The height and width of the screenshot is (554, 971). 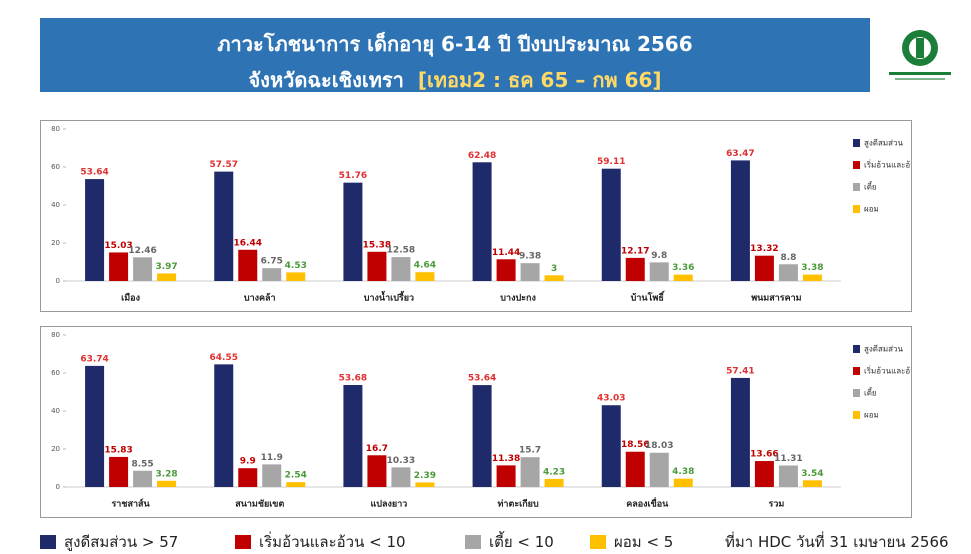 What do you see at coordinates (272, 262) in the screenshot?
I see `data-label: 6.75` at bounding box center [272, 262].